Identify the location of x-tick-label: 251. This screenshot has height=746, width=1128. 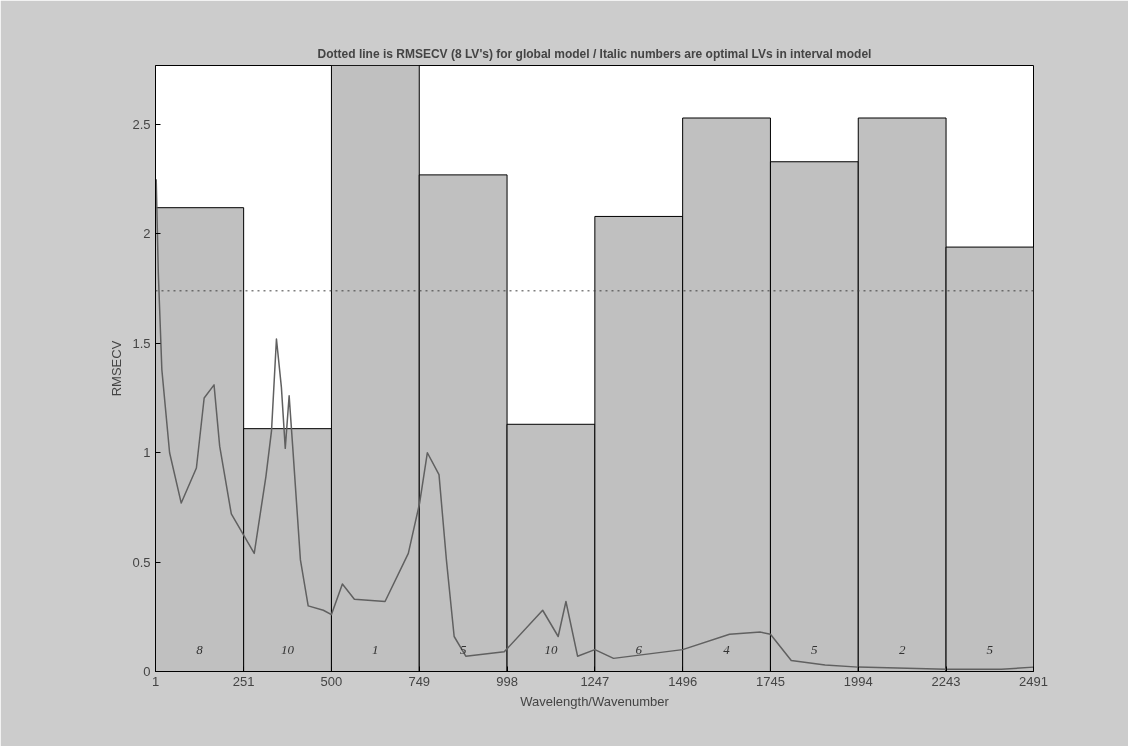
(243, 681).